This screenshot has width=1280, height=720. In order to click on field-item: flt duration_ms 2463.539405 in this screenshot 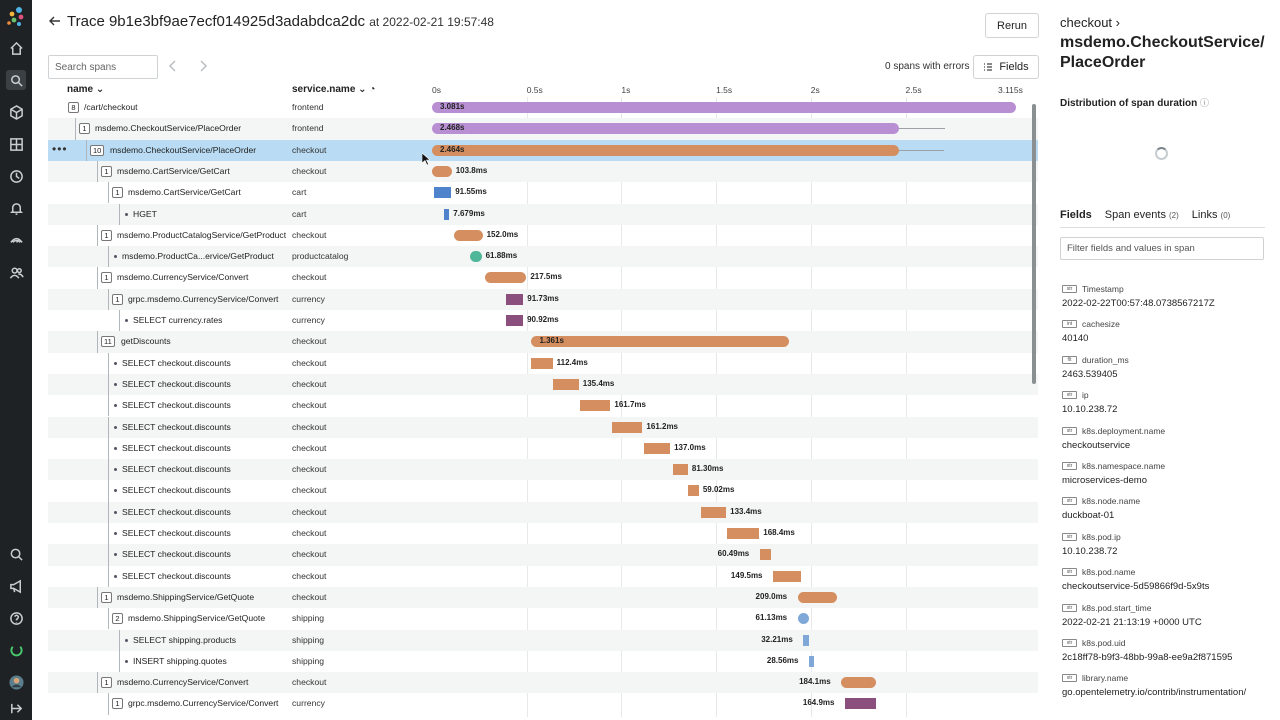, I will do `click(1167, 372)`.